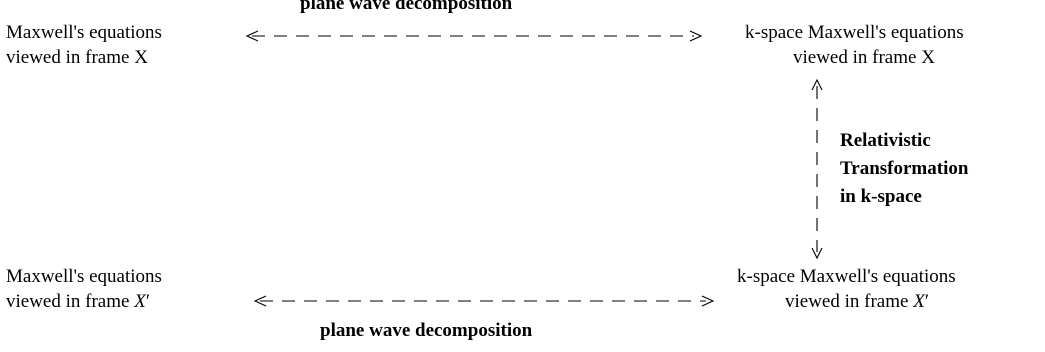 This screenshot has width=1045, height=352. Describe the element at coordinates (846, 276) in the screenshot. I see `node-bottom-right-line1: k-space Maxwell's equations` at that location.